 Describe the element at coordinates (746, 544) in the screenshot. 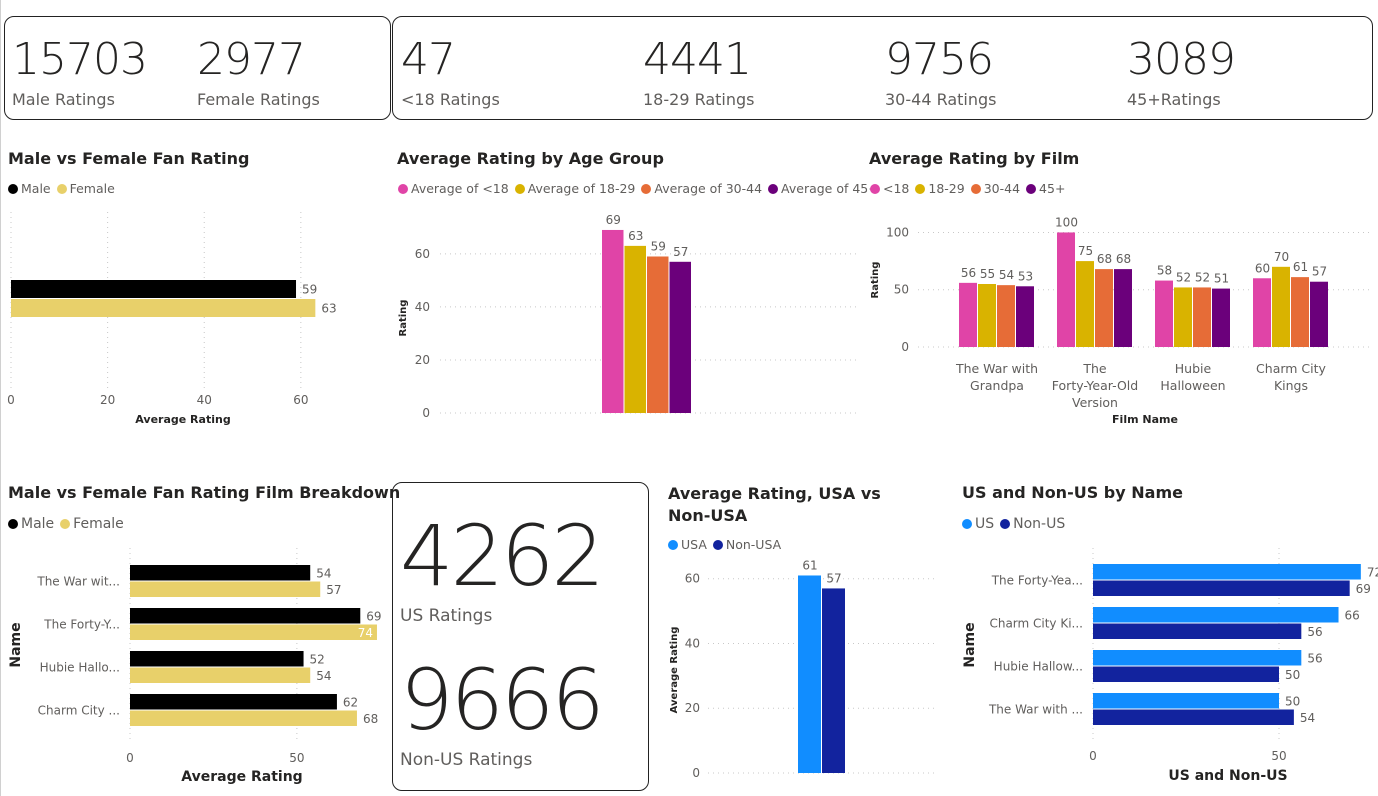

I see `legend-item-non-usa: Non-USA` at that location.